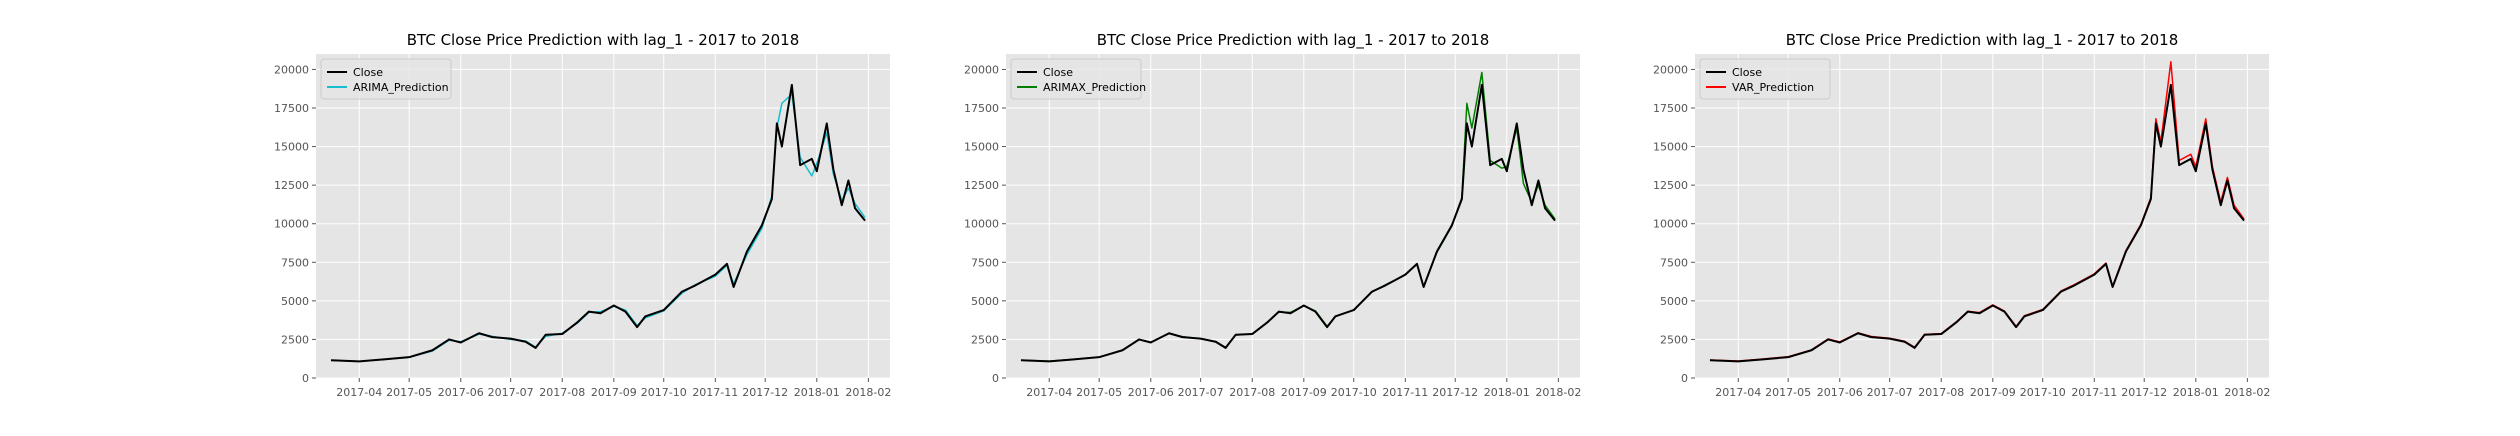 This screenshot has height=436, width=2520. Describe the element at coordinates (1094, 87) in the screenshot. I see `legend-label: ARIMAX_Prediction` at that location.